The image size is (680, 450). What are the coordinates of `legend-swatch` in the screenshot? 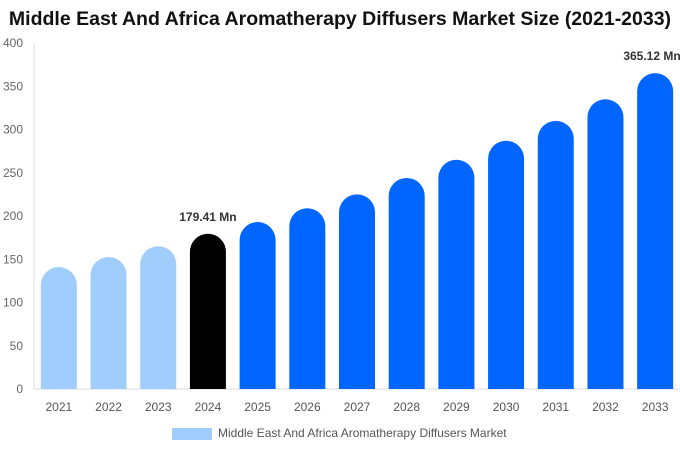 It's located at (192, 434).